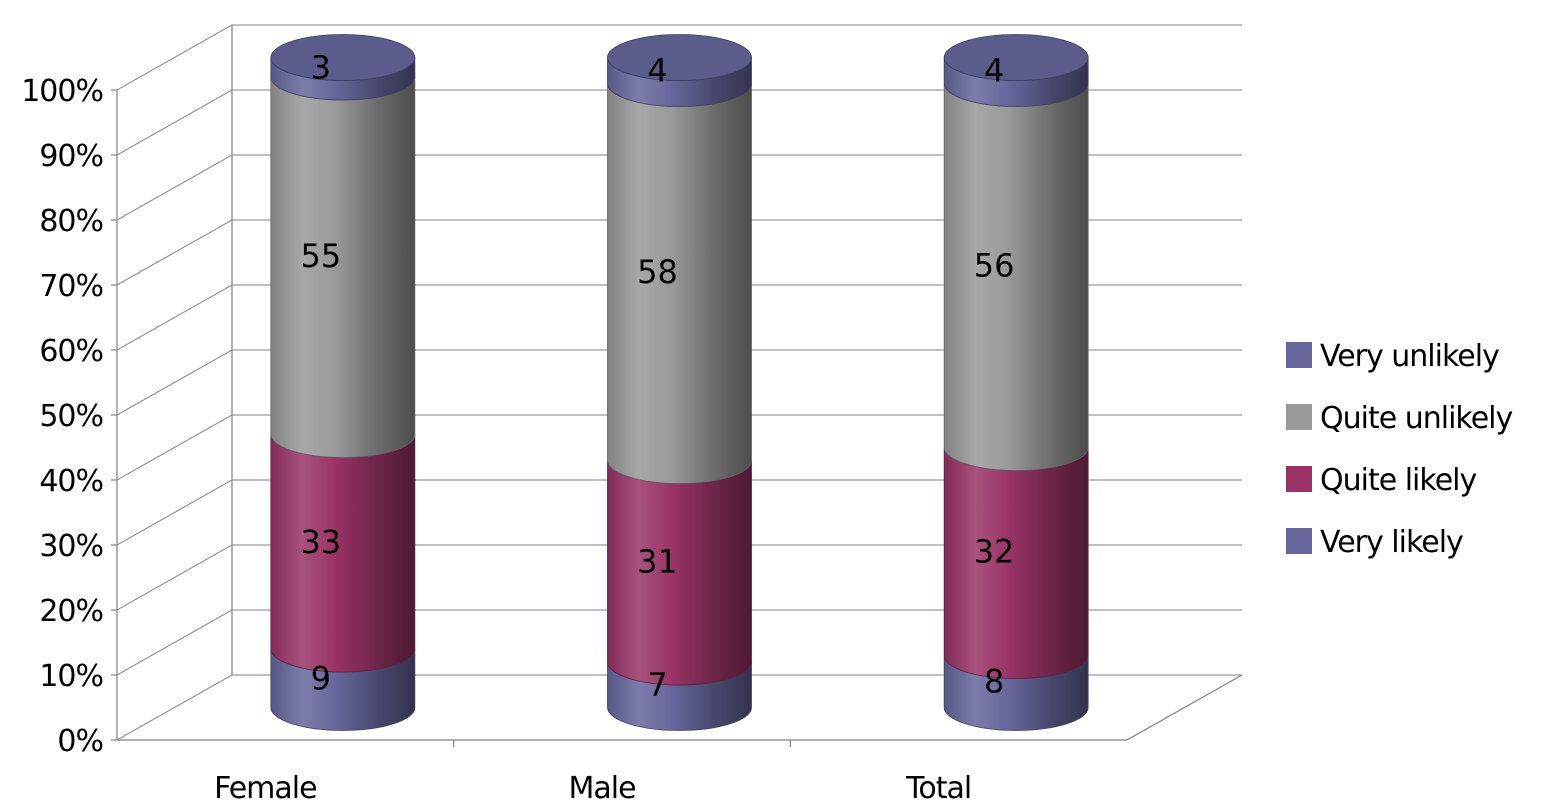 This screenshot has width=1546, height=806. I want to click on data-label: 3, so click(321, 67).